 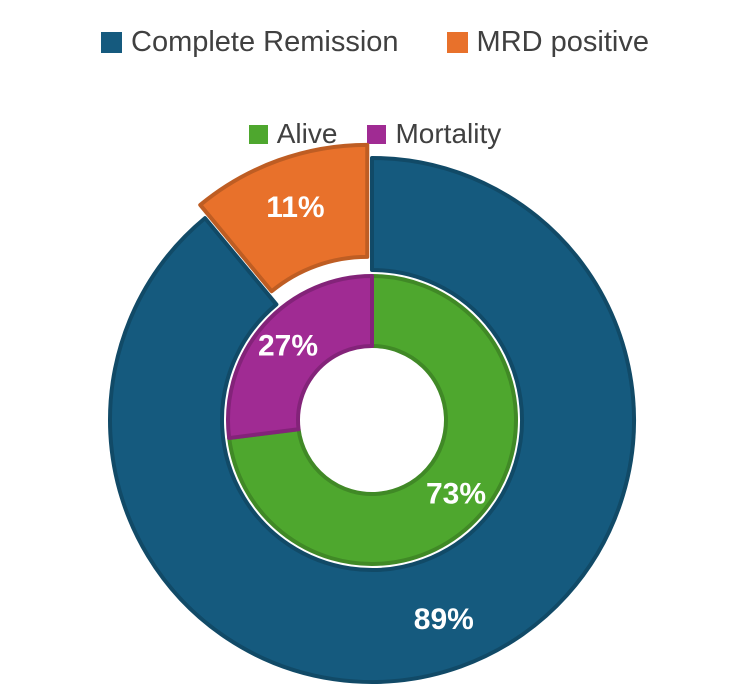 I want to click on outer-legend: Complete Remission MRD positive, so click(x=375, y=42).